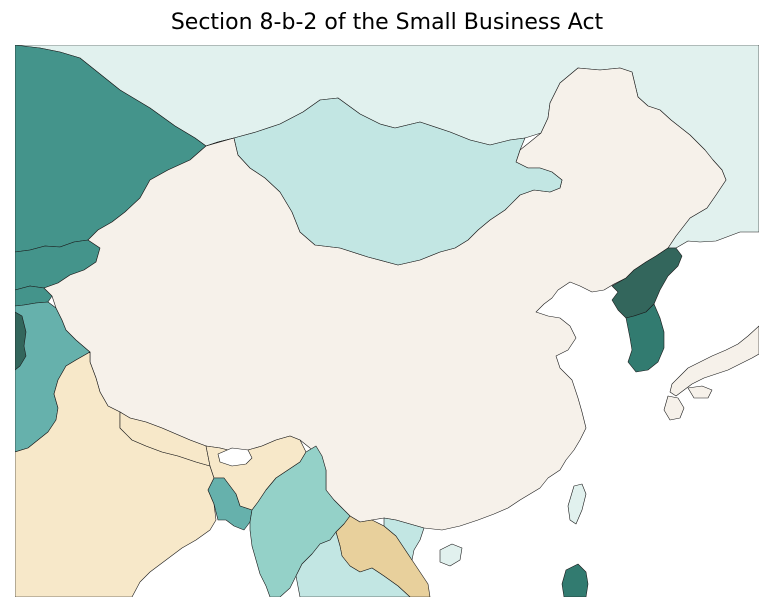 The image size is (774, 611). What do you see at coordinates (700, 392) in the screenshot?
I see `region-japan-shikoku` at bounding box center [700, 392].